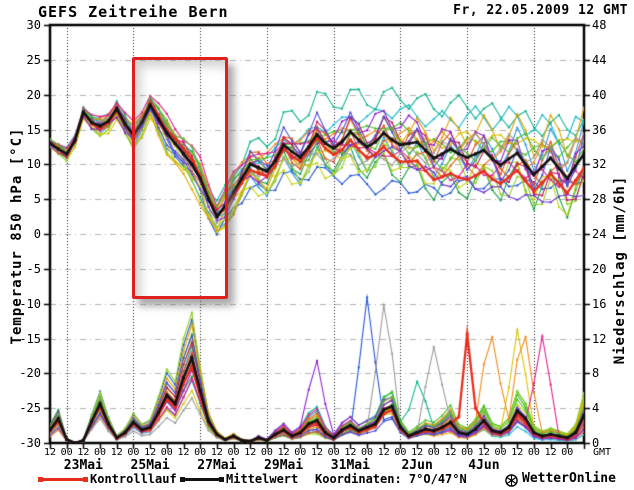 The height and width of the screenshot is (490, 634). Describe the element at coordinates (596, 408) in the screenshot. I see `right-tick-label: 4` at that location.